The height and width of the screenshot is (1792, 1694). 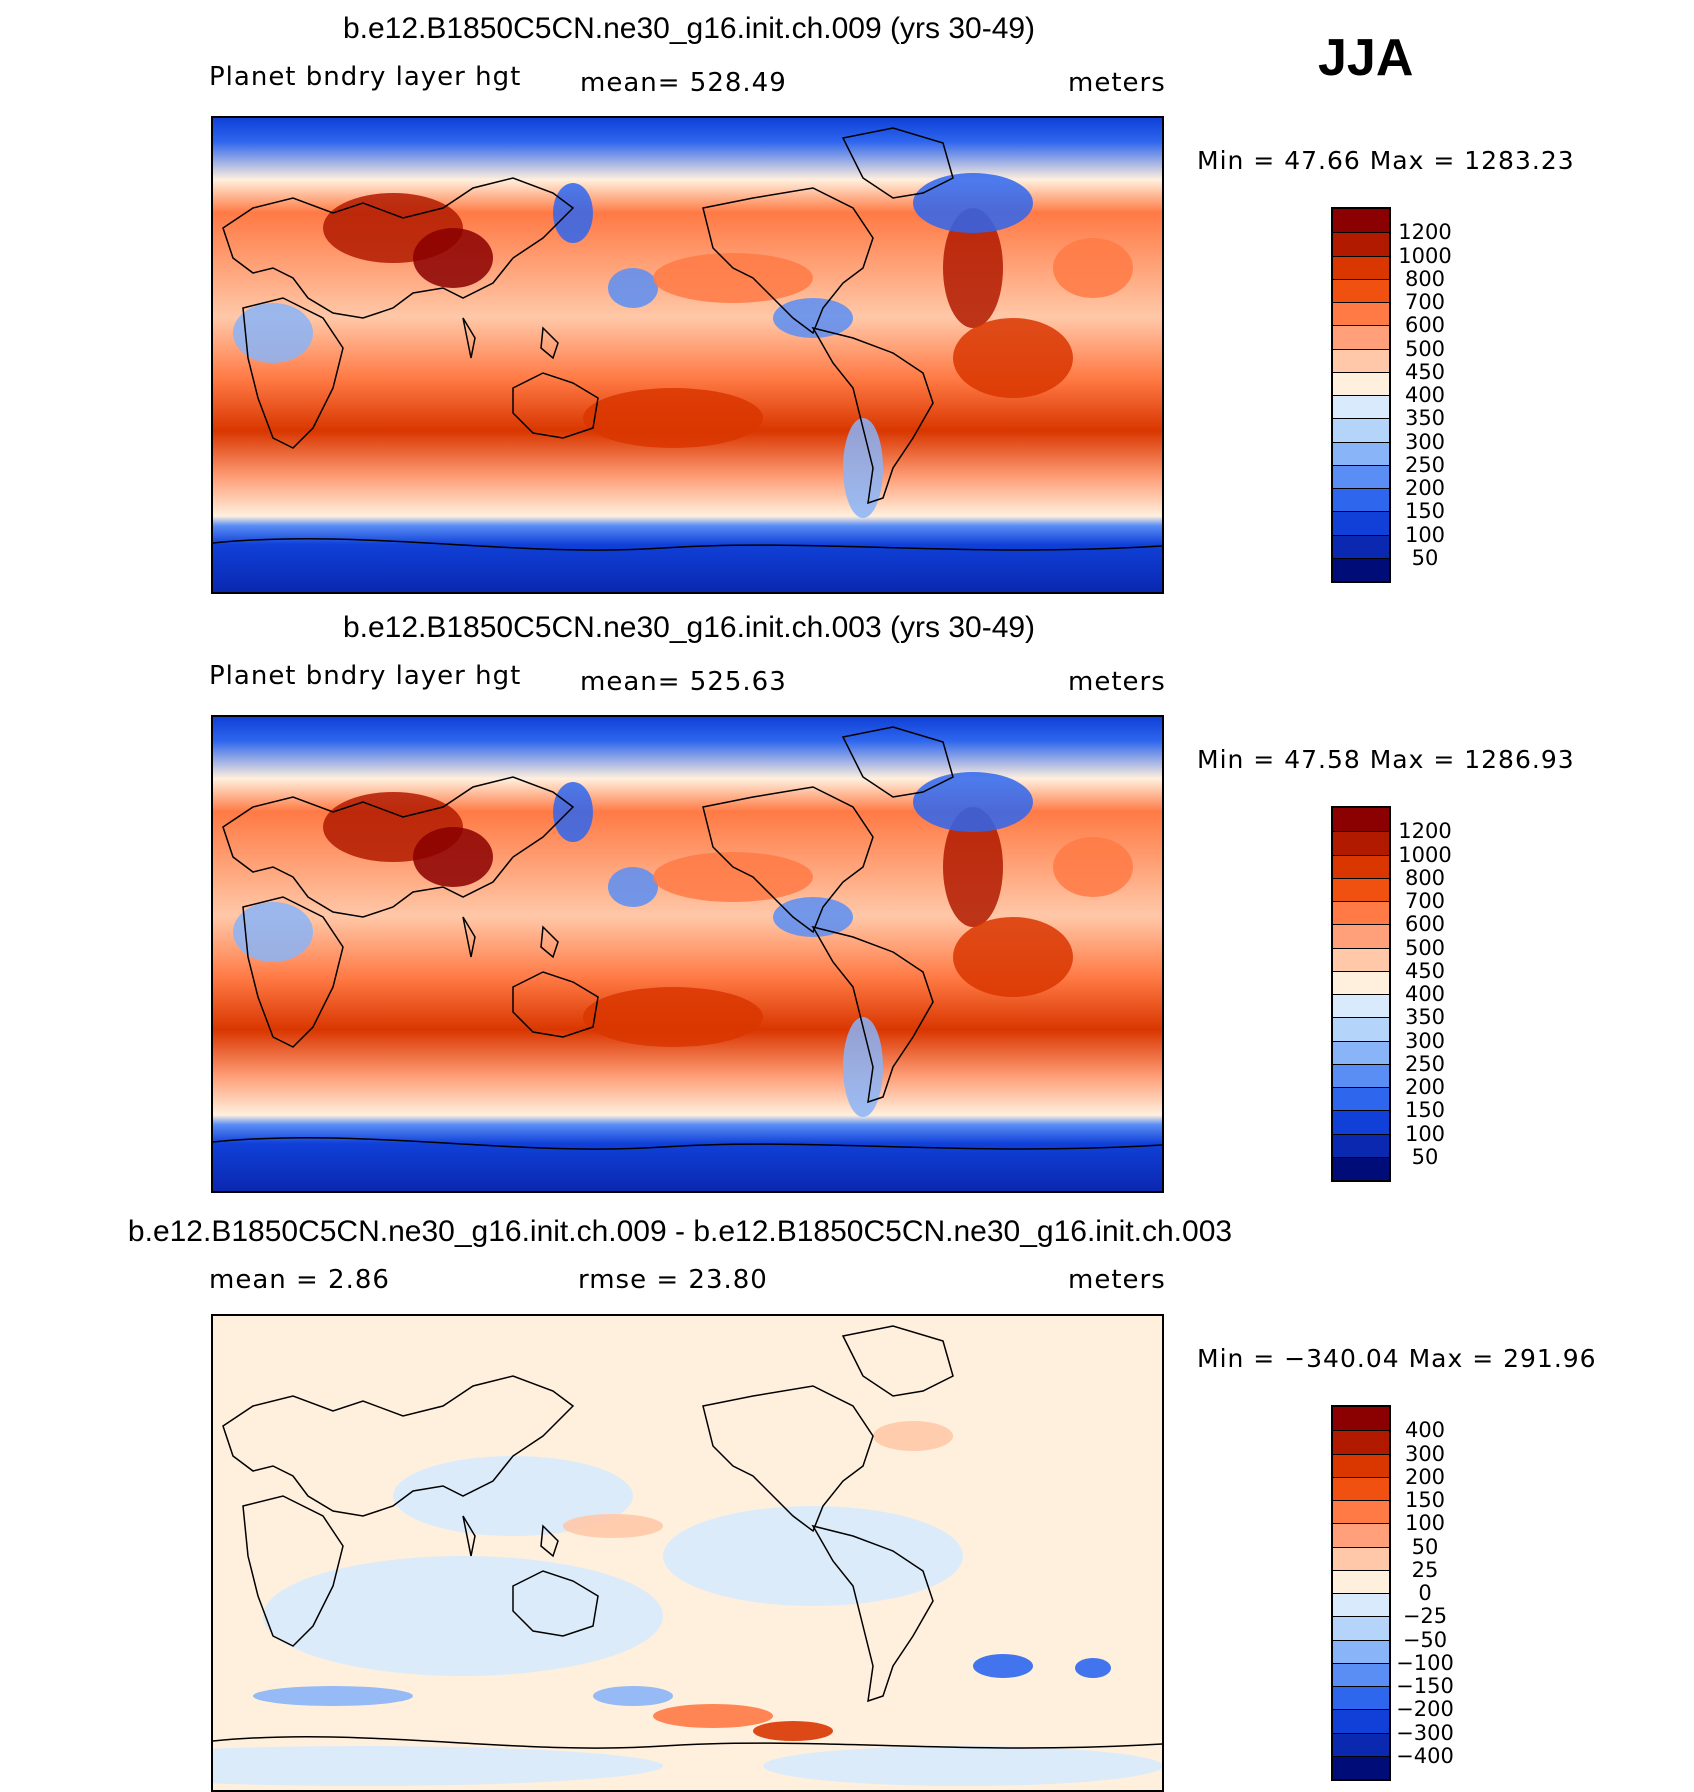 I want to click on panel-2-map-svg, so click(x=687, y=954).